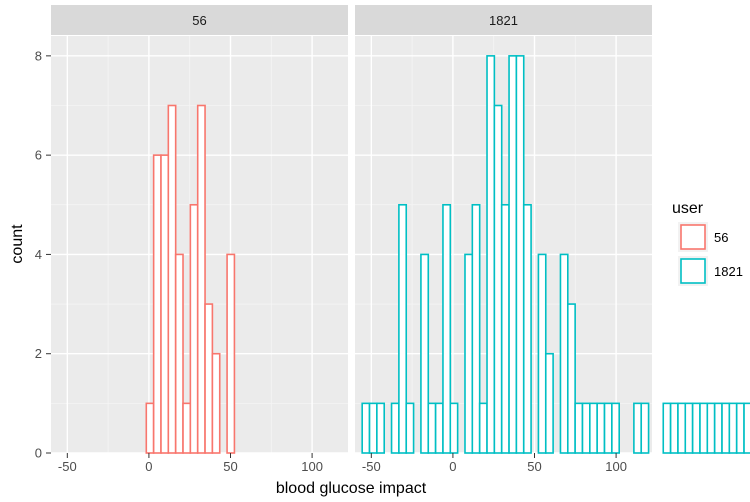 This screenshot has width=750, height=502. What do you see at coordinates (728, 271) in the screenshot?
I see `legend-label: 1821` at bounding box center [728, 271].